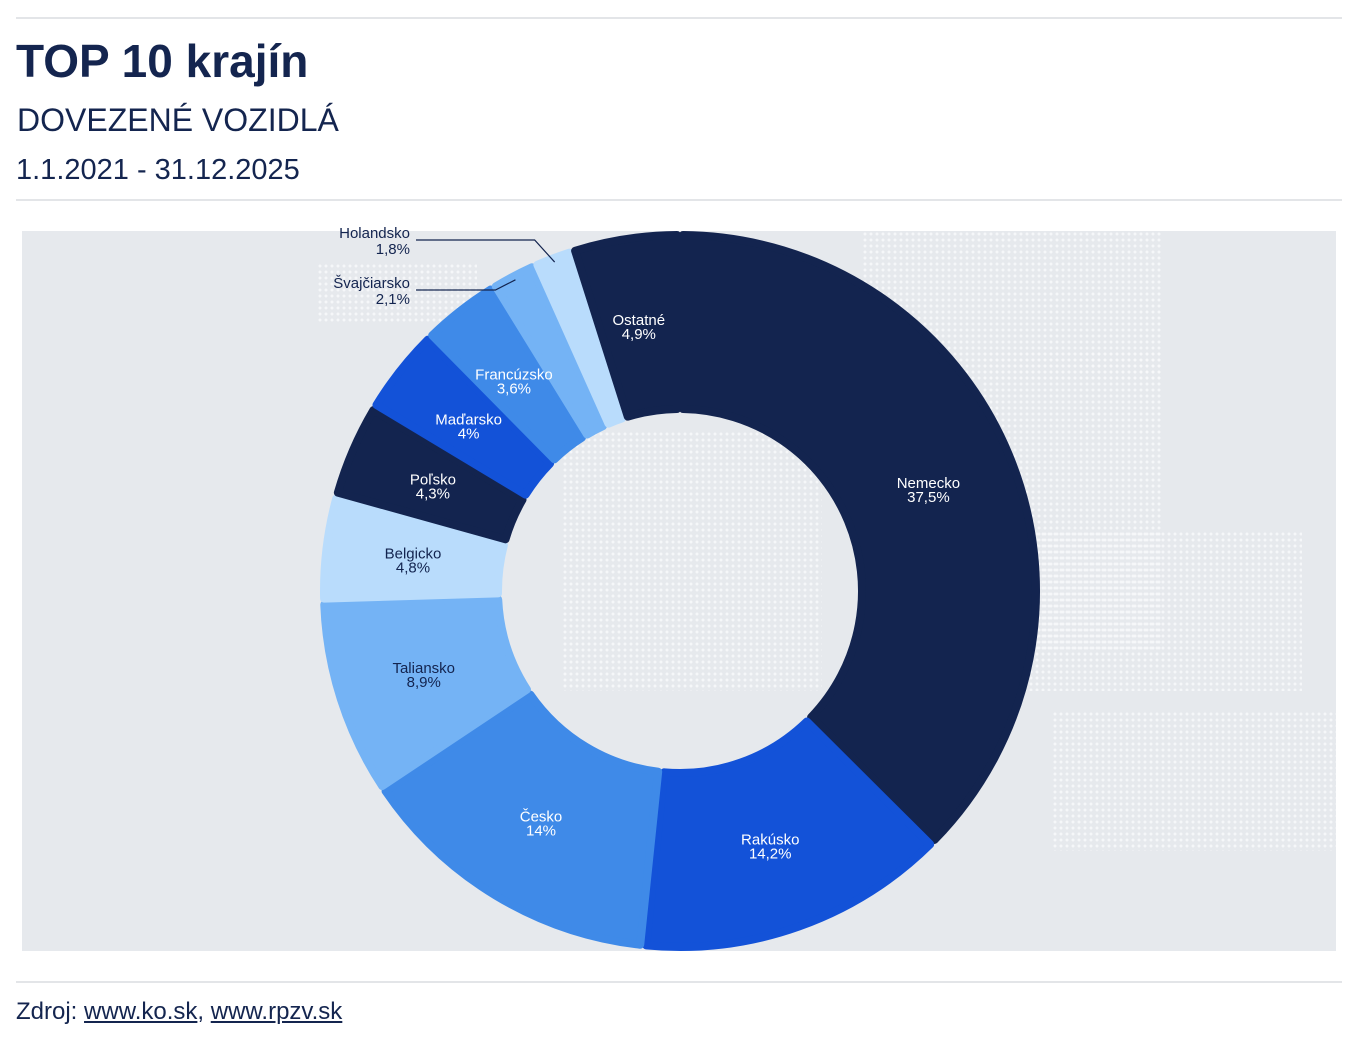 Image resolution: width=1357 pixels, height=1042 pixels. I want to click on slice-value-label: 3,6%, so click(514, 388).